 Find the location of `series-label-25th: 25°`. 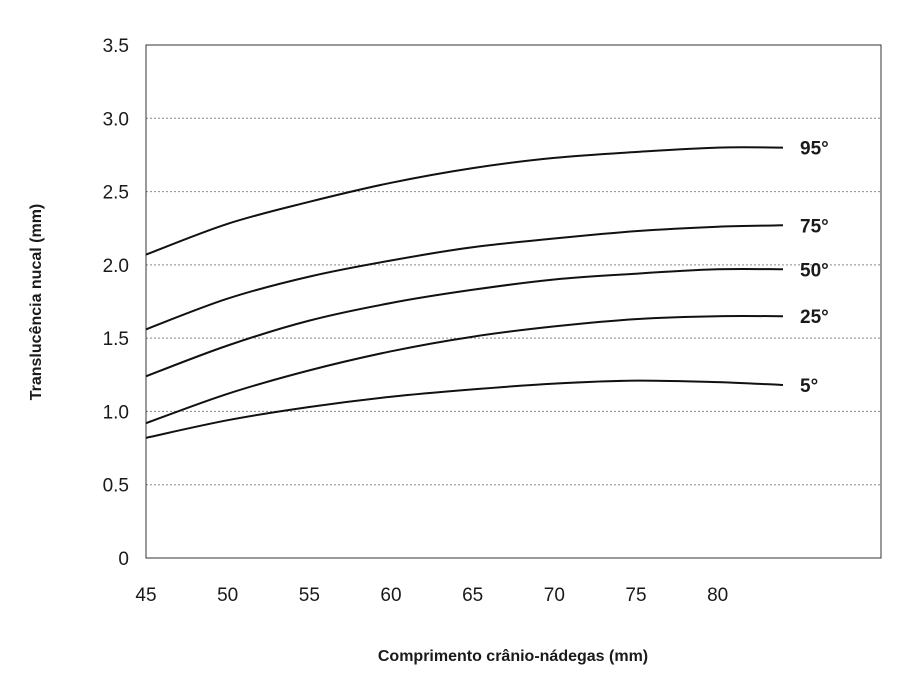

series-label-25th: 25° is located at coordinates (814, 317).